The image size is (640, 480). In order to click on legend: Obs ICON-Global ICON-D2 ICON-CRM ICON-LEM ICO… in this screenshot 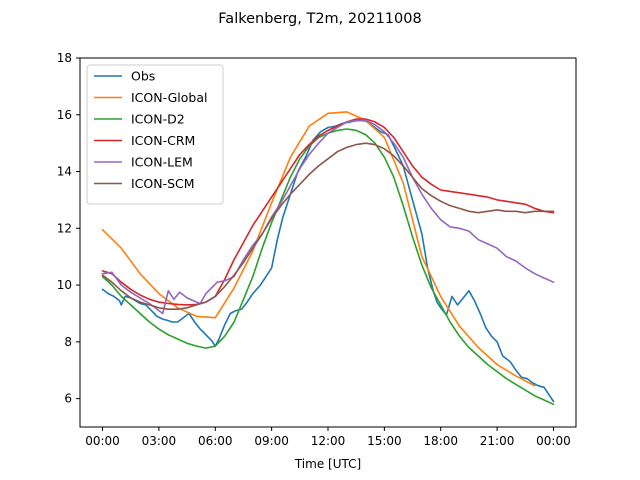, I will do `click(155, 134)`.